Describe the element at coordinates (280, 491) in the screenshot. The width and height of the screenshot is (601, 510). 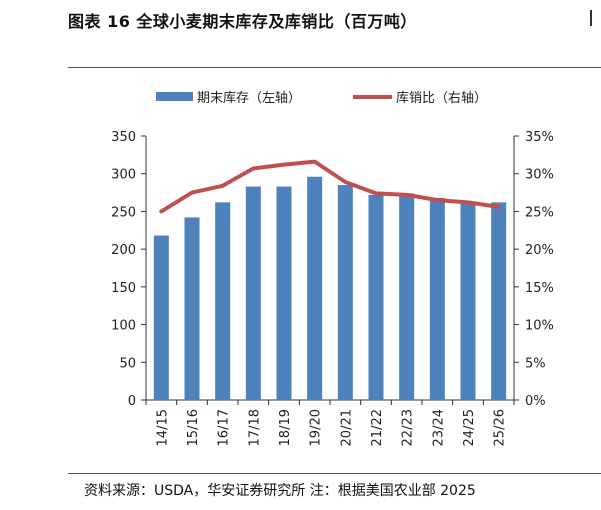
I see `source-note: 资料来源：USDA，华安证券研究所 注：根据美国农业部 2025` at that location.